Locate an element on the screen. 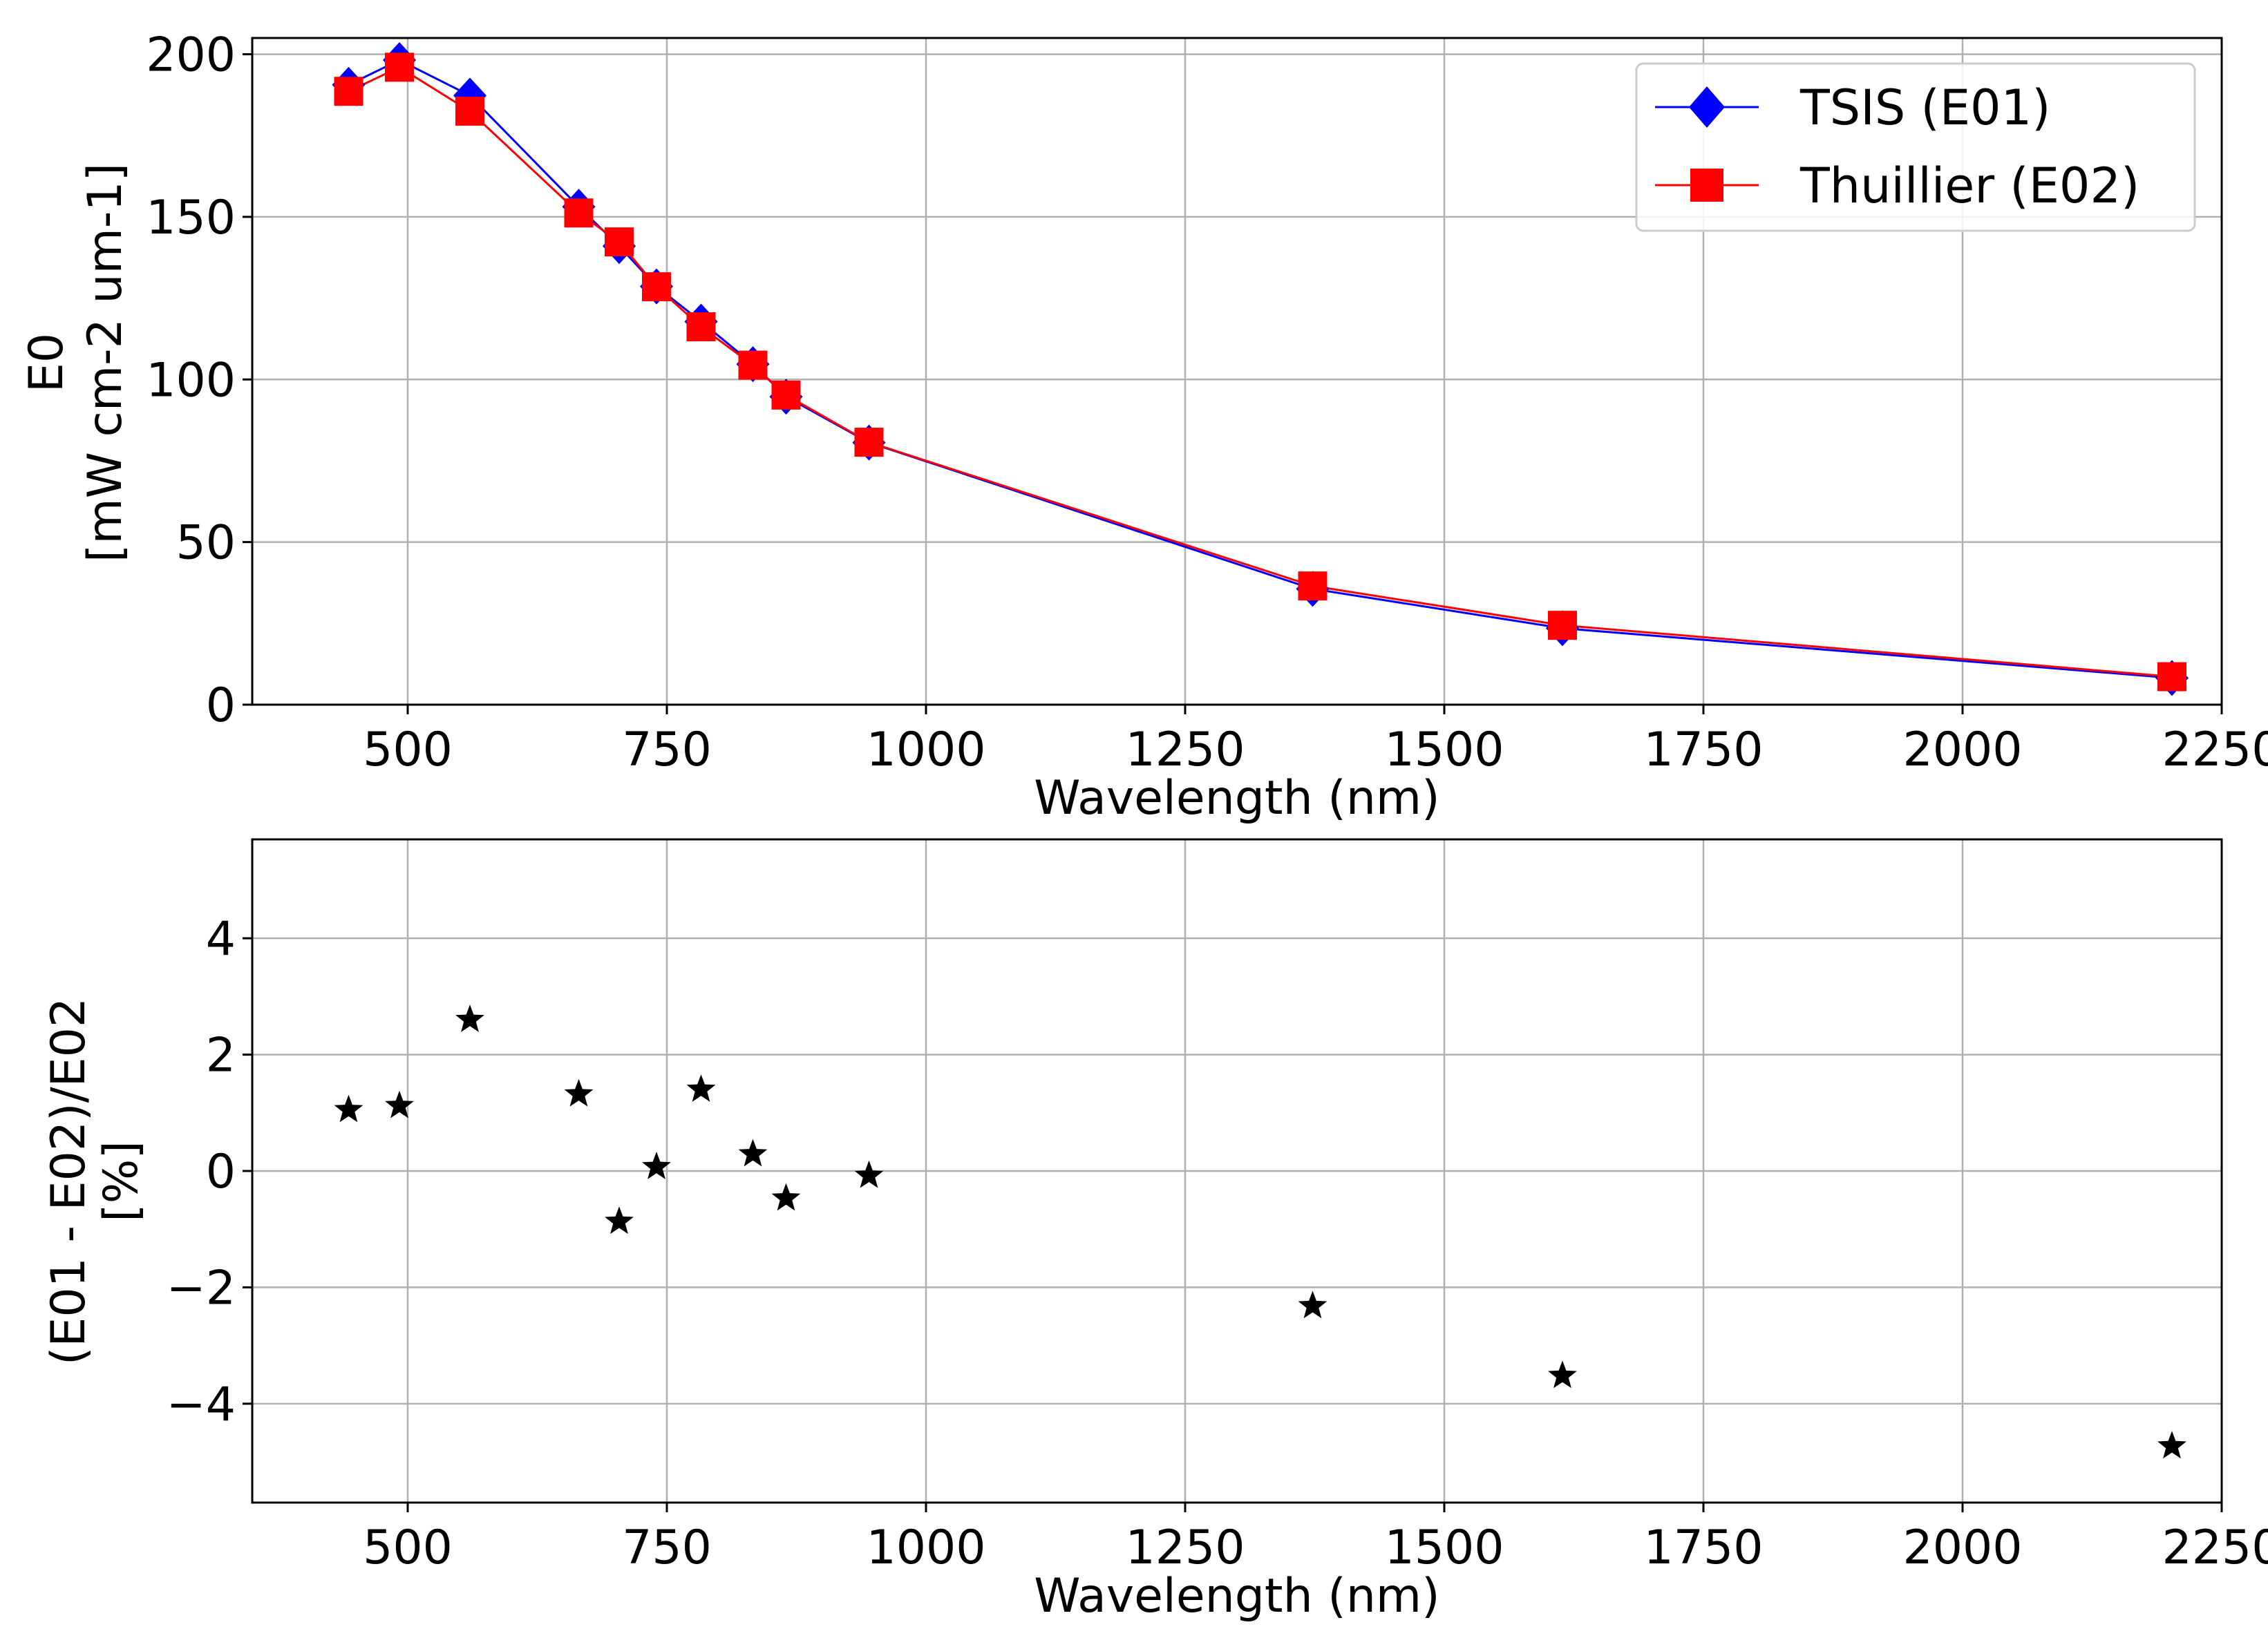 This screenshot has width=2268, height=1638. top-x-tick-label: 500 is located at coordinates (408, 750).